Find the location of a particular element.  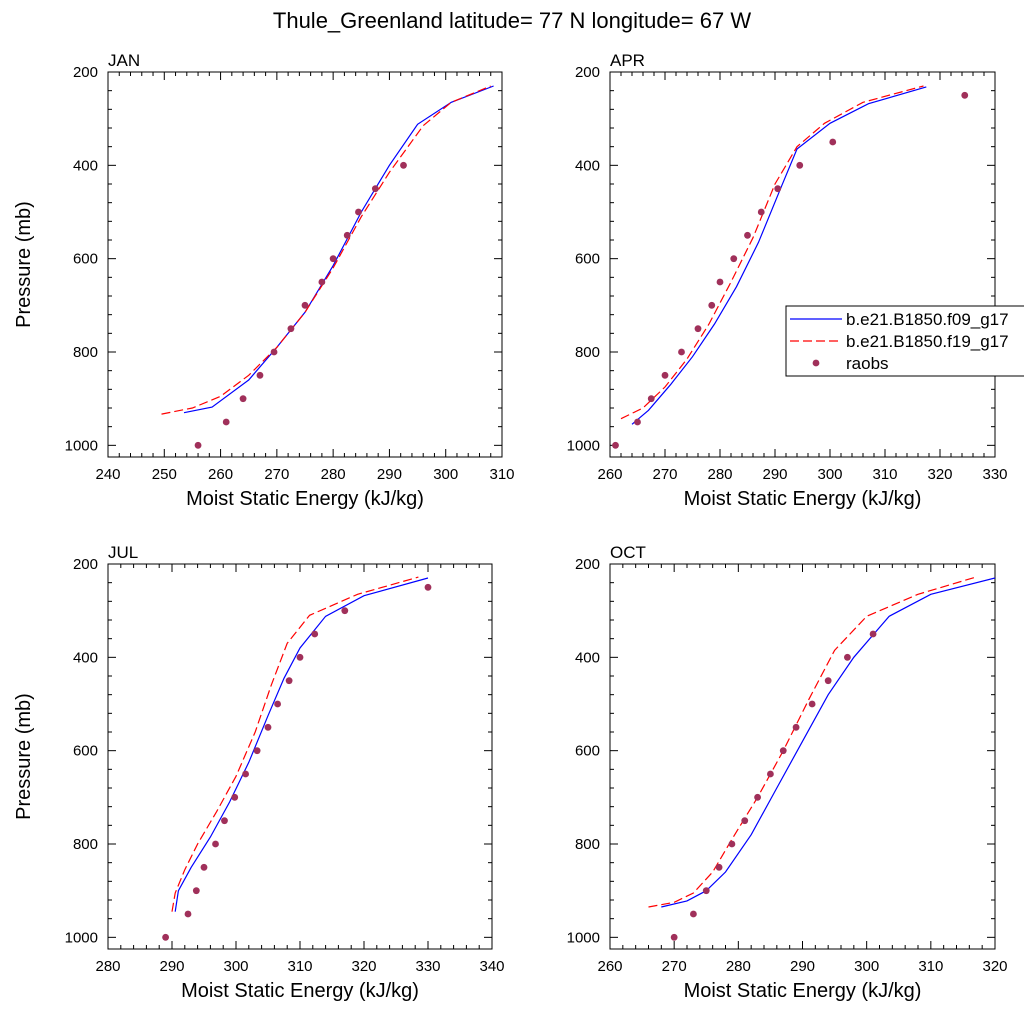

x-tick-label: 250 is located at coordinates (164, 474).